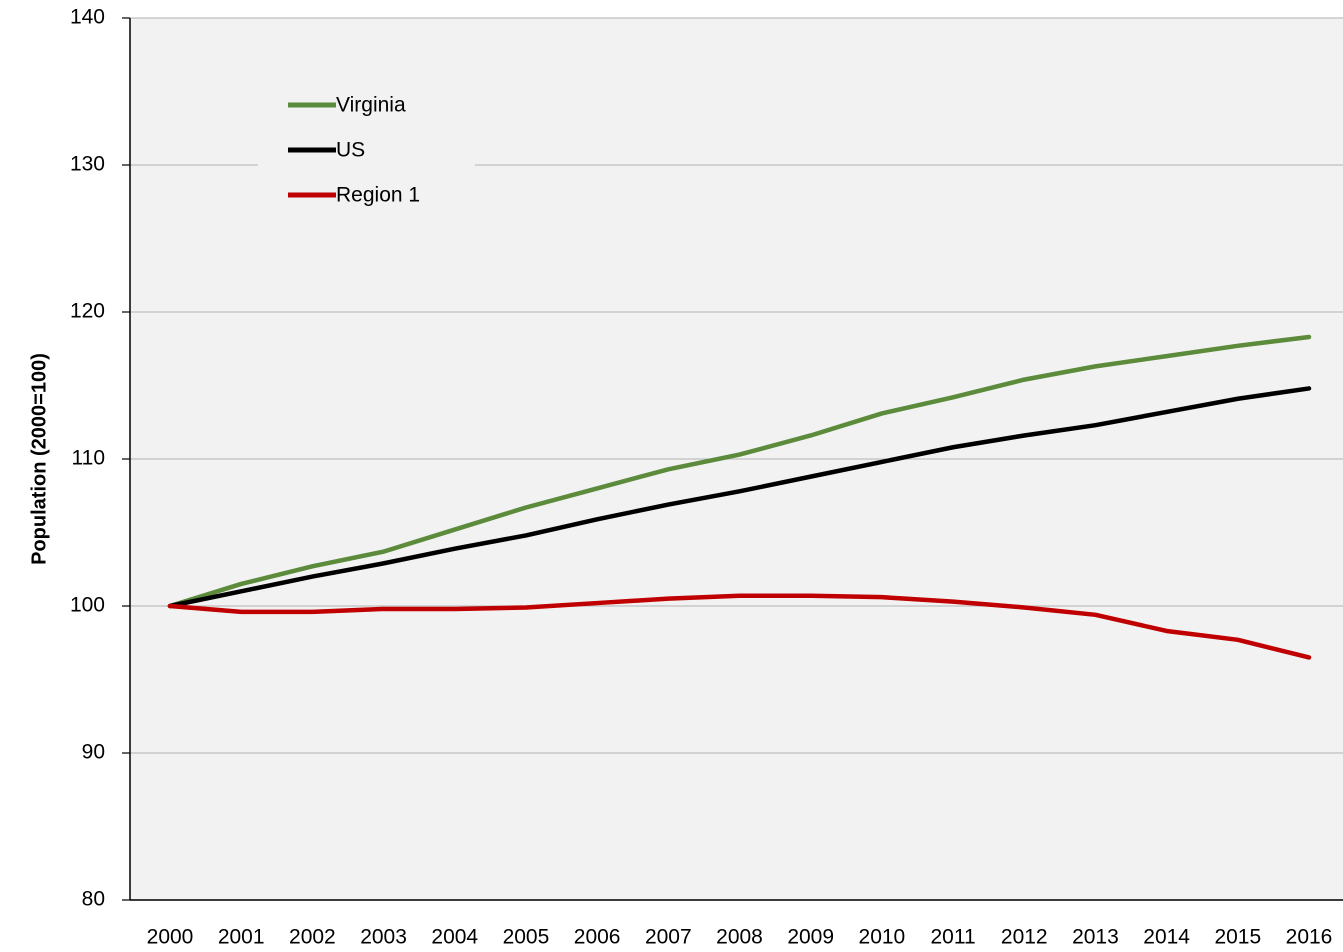 This screenshot has height=952, width=1343. I want to click on x-tick-label: 2010, so click(882, 937).